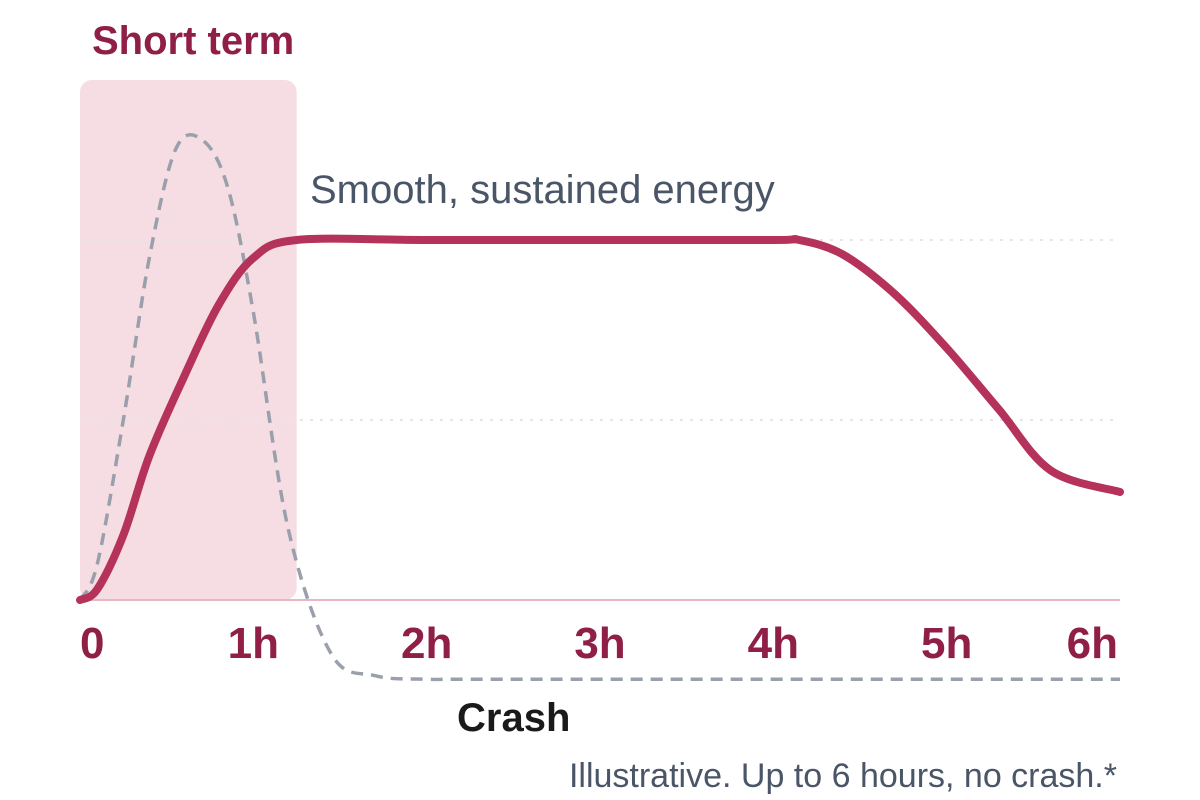 The width and height of the screenshot is (1200, 800). Describe the element at coordinates (426, 643) in the screenshot. I see `x-tick-label: 2h` at that location.